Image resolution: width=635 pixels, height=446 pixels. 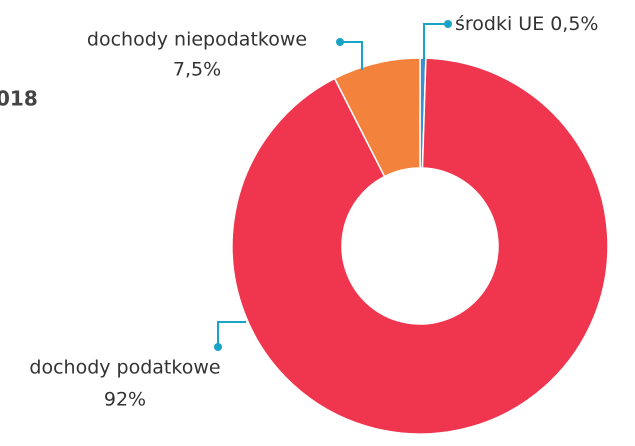 What do you see at coordinates (499, 24) in the screenshot?
I see `slice-name: środki UE` at bounding box center [499, 24].